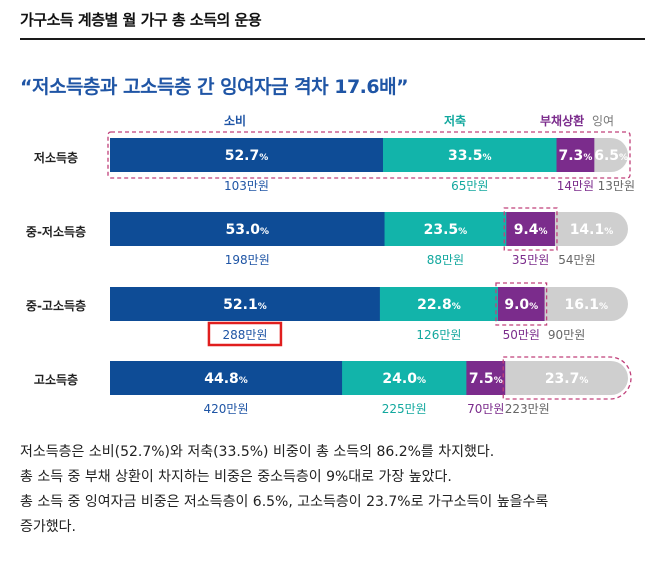 This screenshot has width=665, height=568. I want to click on bar-segment-savings-lower-middle-income, so click(445, 229).